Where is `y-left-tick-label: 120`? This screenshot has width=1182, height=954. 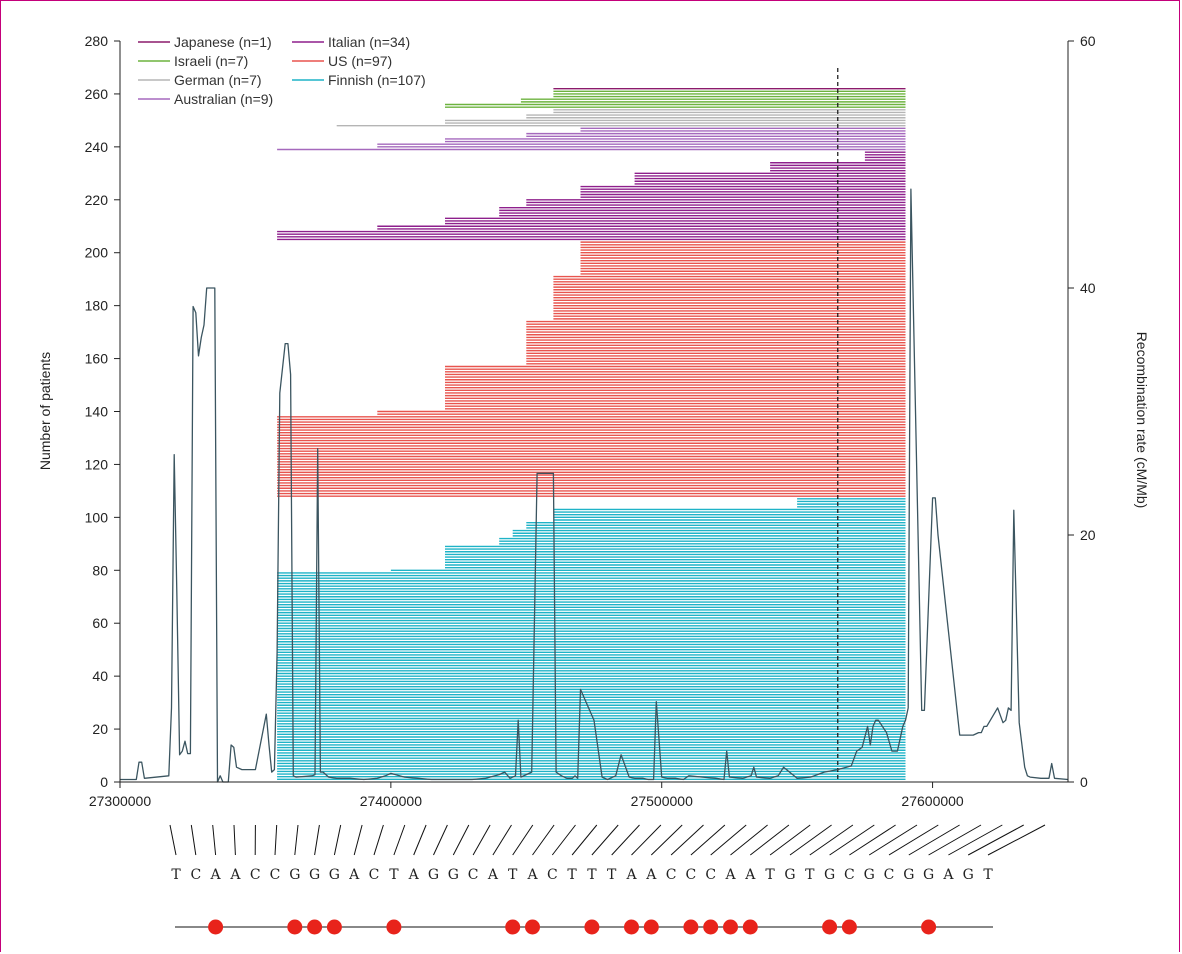 y-left-tick-label: 120 is located at coordinates (97, 464).